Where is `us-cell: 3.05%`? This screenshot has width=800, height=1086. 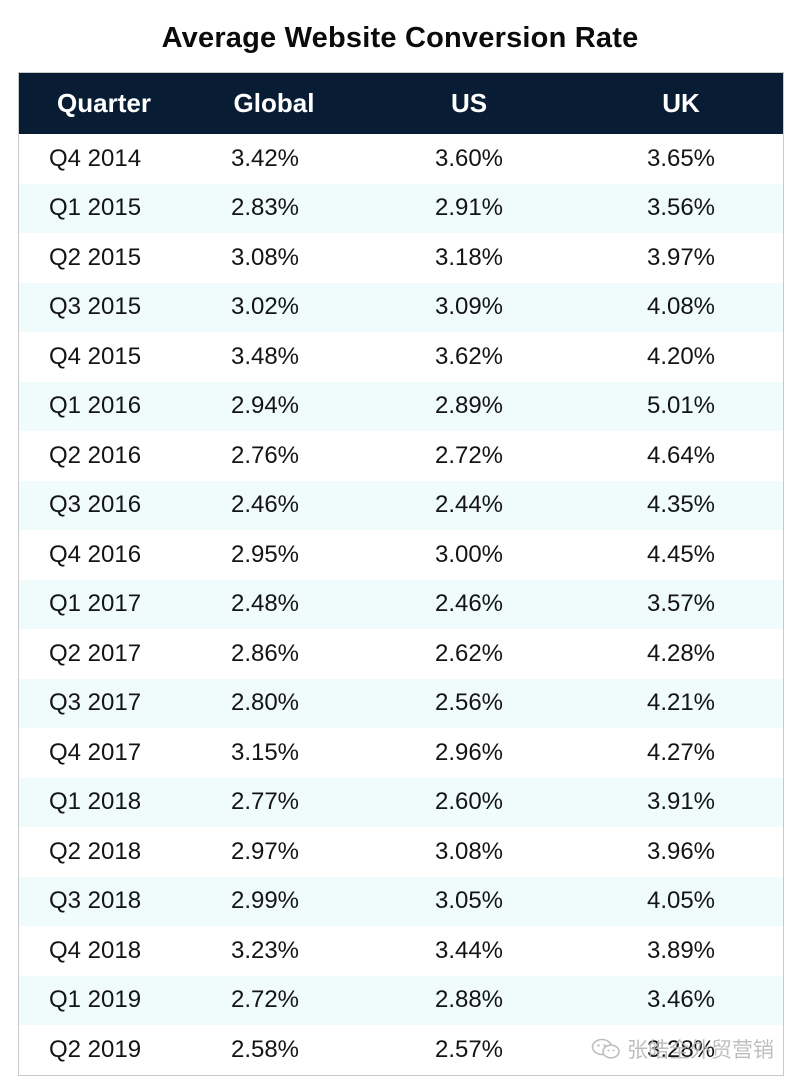 us-cell: 3.05% is located at coordinates (469, 901).